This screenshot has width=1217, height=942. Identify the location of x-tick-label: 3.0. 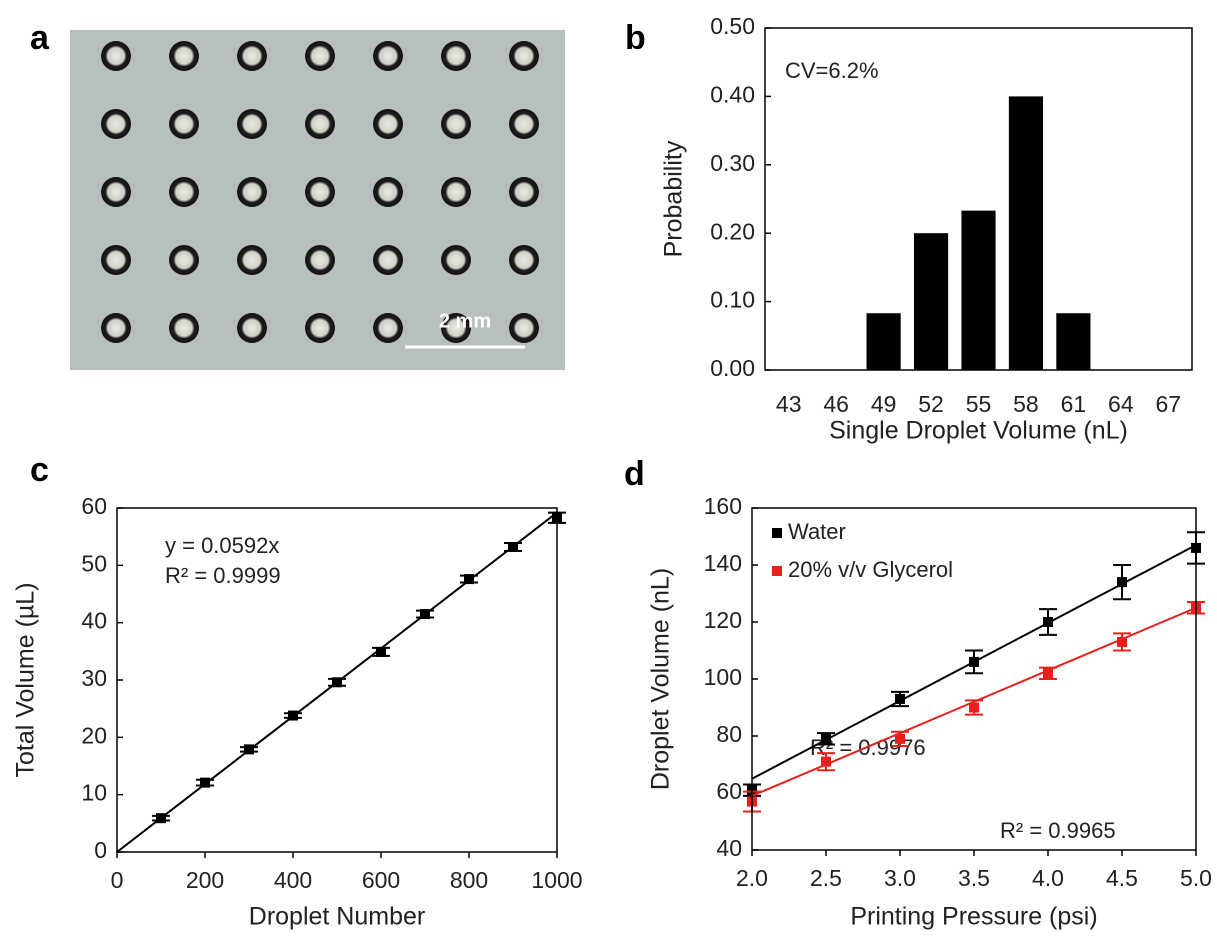
(900, 878).